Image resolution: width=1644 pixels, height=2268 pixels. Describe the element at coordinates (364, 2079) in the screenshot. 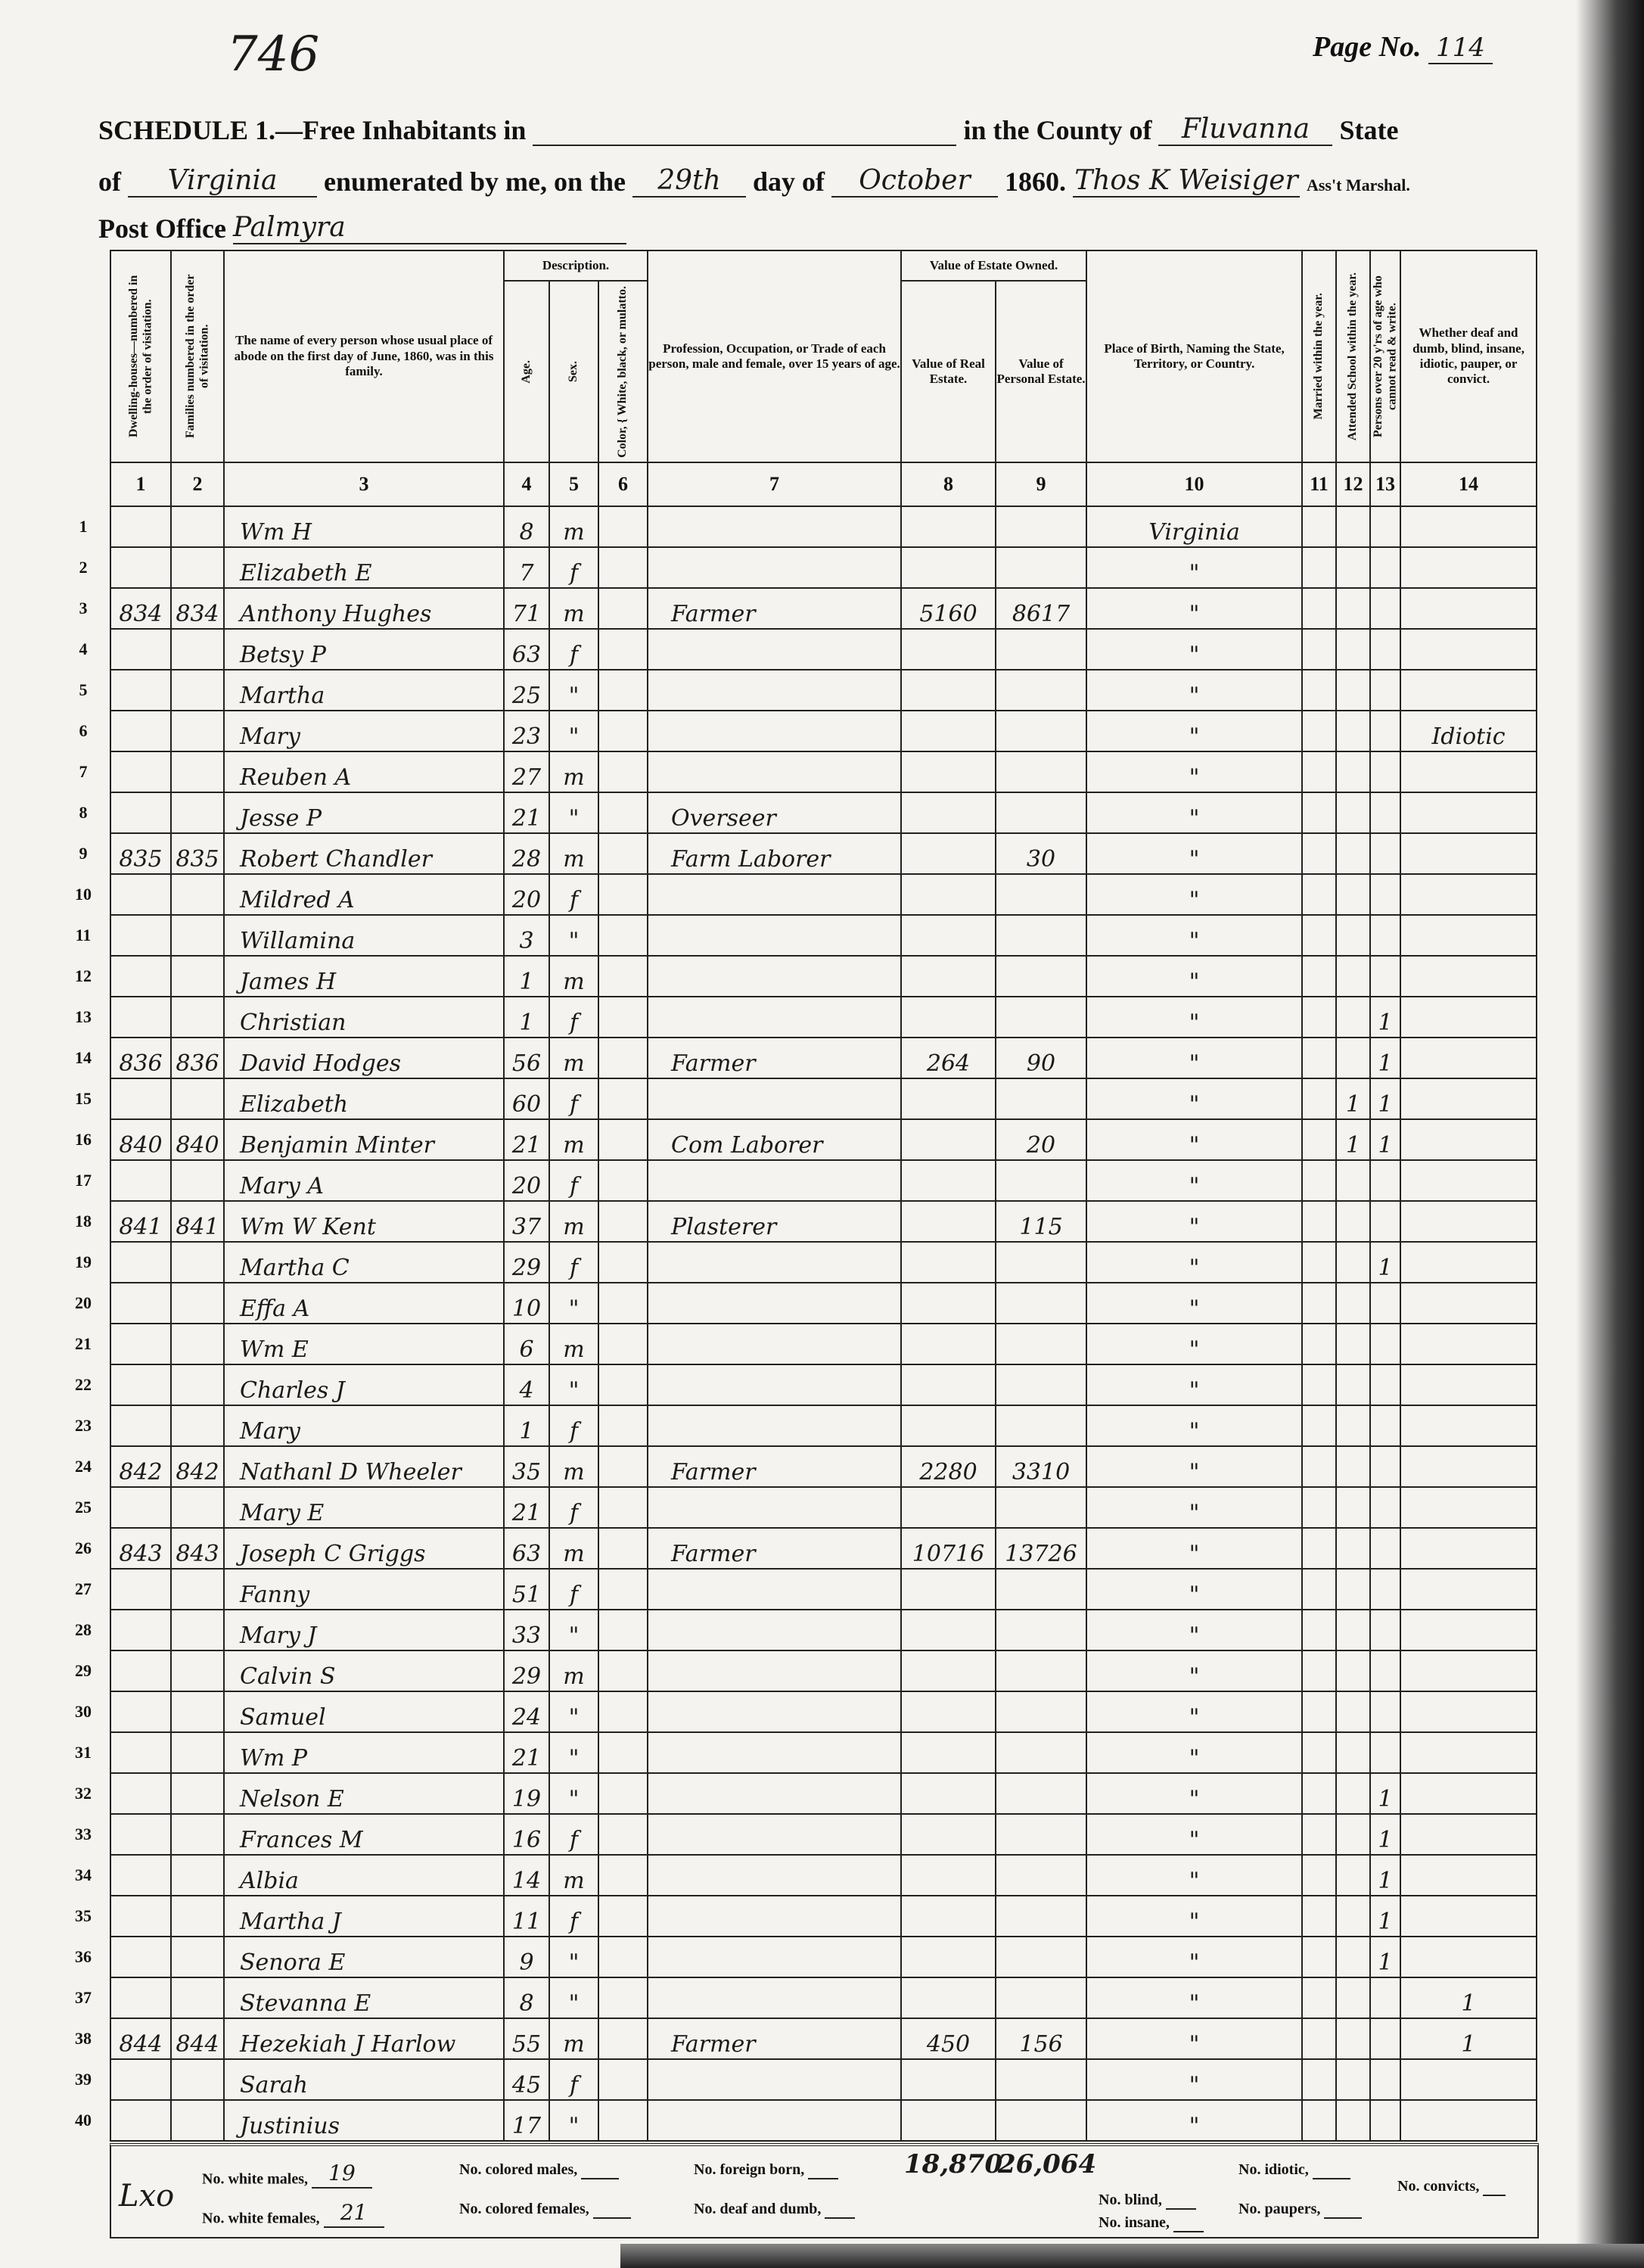

I see `person-name: Sarah` at that location.